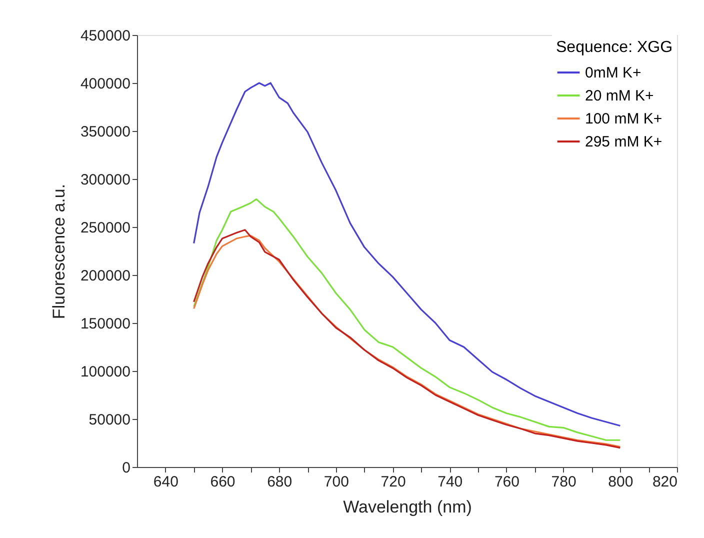  Describe the element at coordinates (613, 73) in the screenshot. I see `legend-label: 0mM K+` at that location.